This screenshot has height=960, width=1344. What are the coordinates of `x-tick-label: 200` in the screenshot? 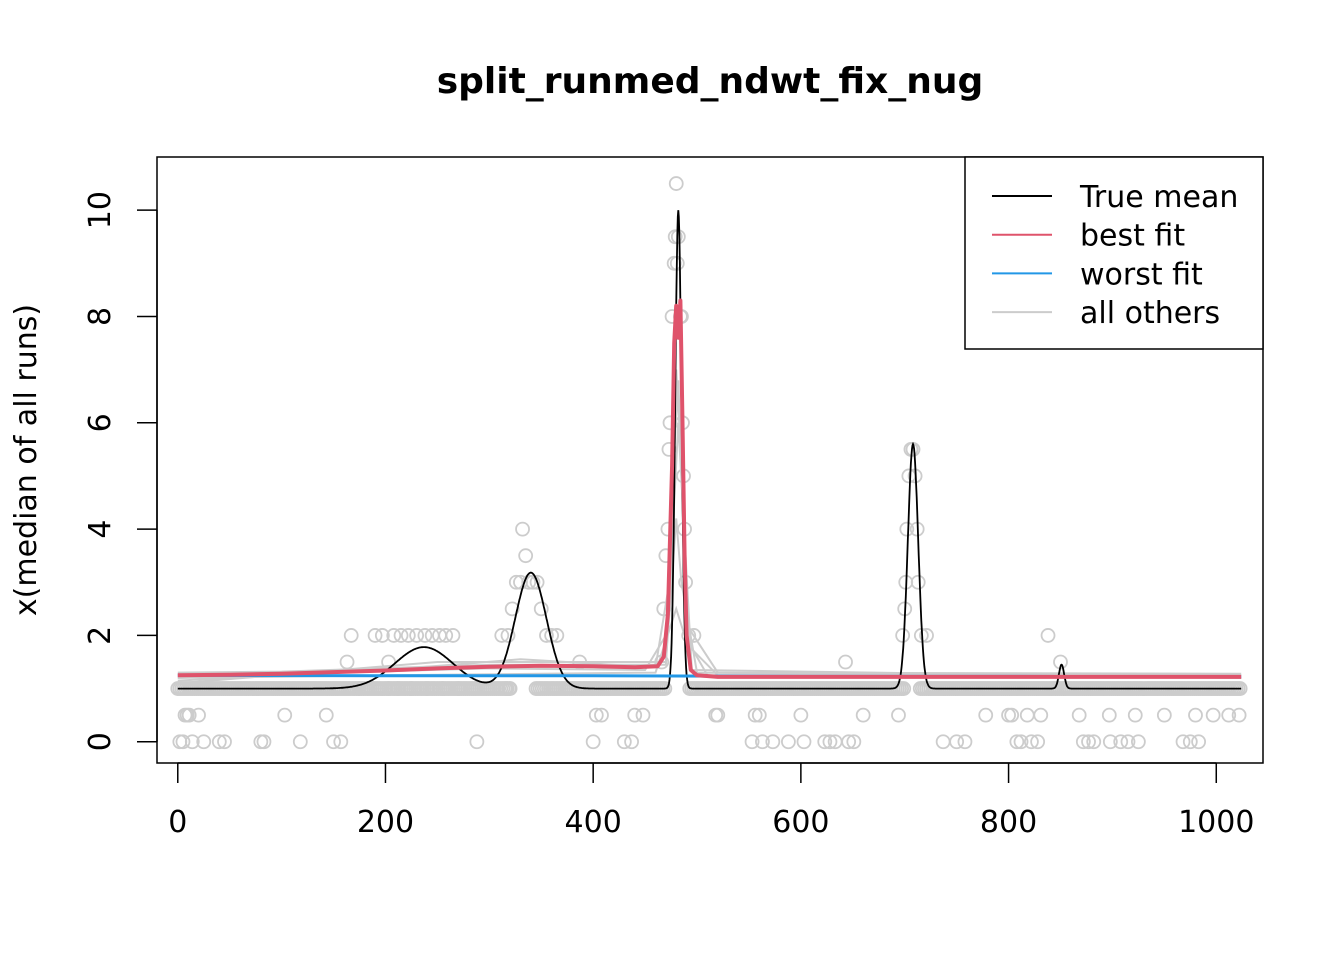 It's located at (385, 822).